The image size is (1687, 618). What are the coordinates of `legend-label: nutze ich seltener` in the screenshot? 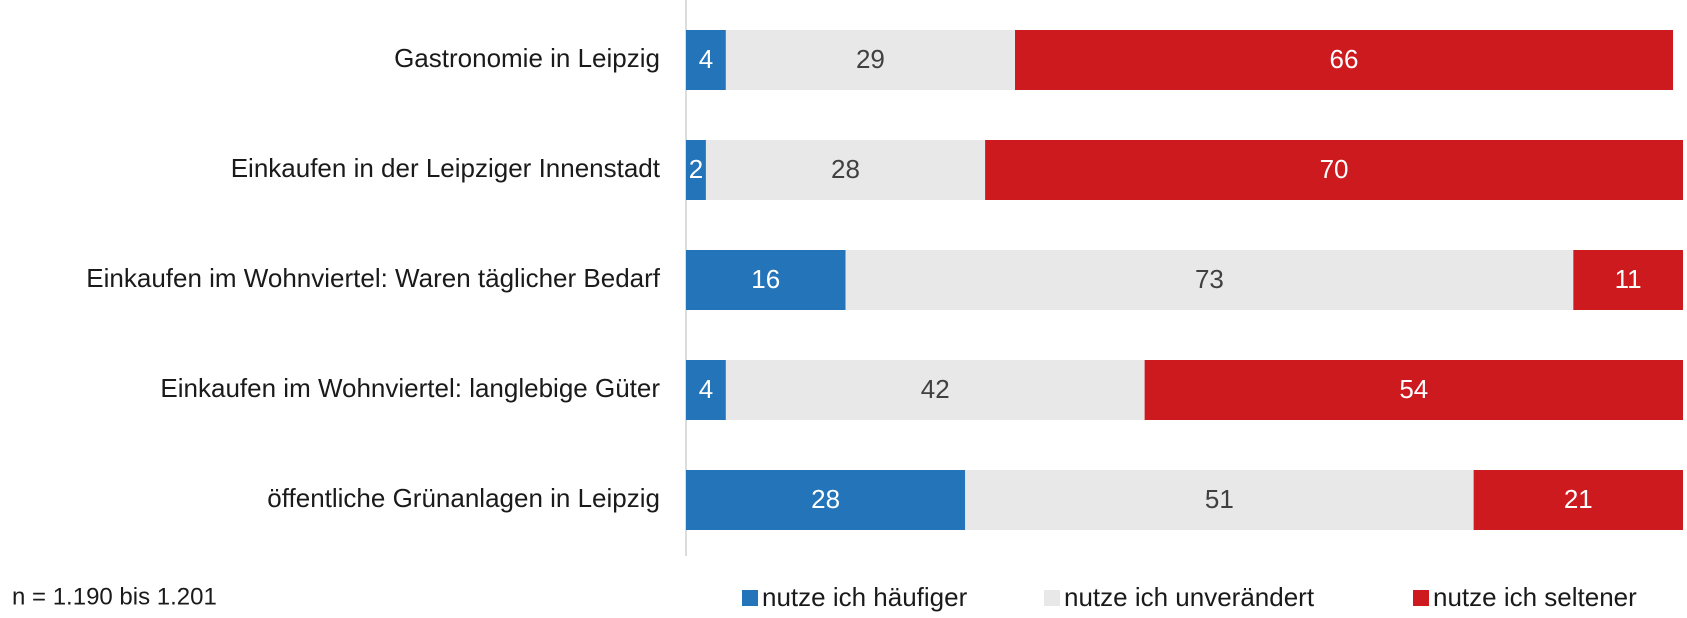 It's located at (1535, 597).